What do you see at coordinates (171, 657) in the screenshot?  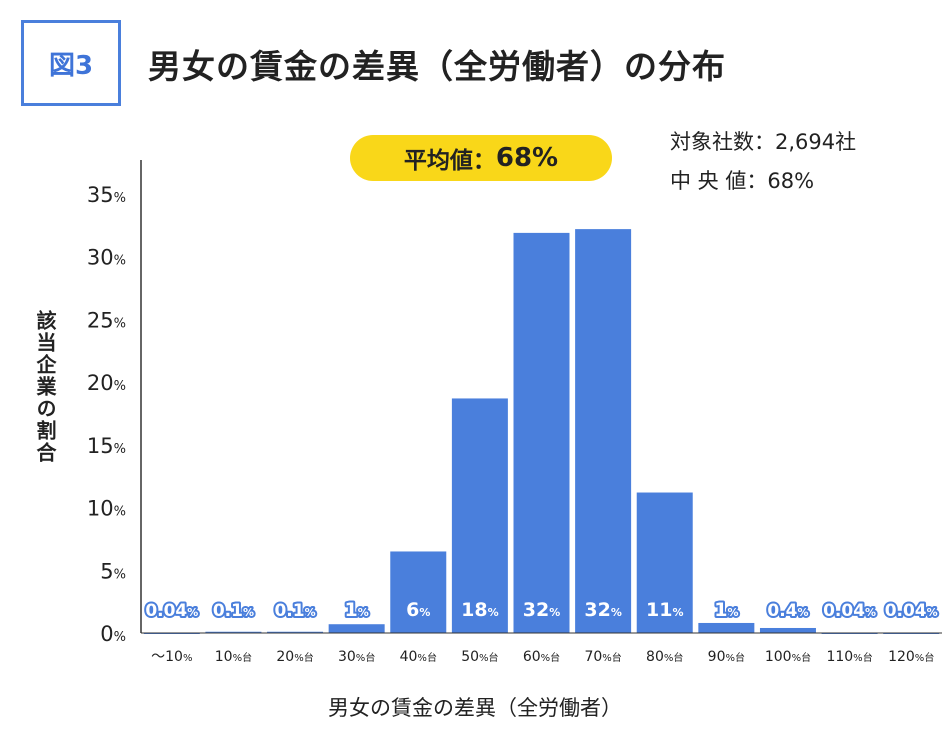 I see `x-tick-label: 〜10%` at bounding box center [171, 657].